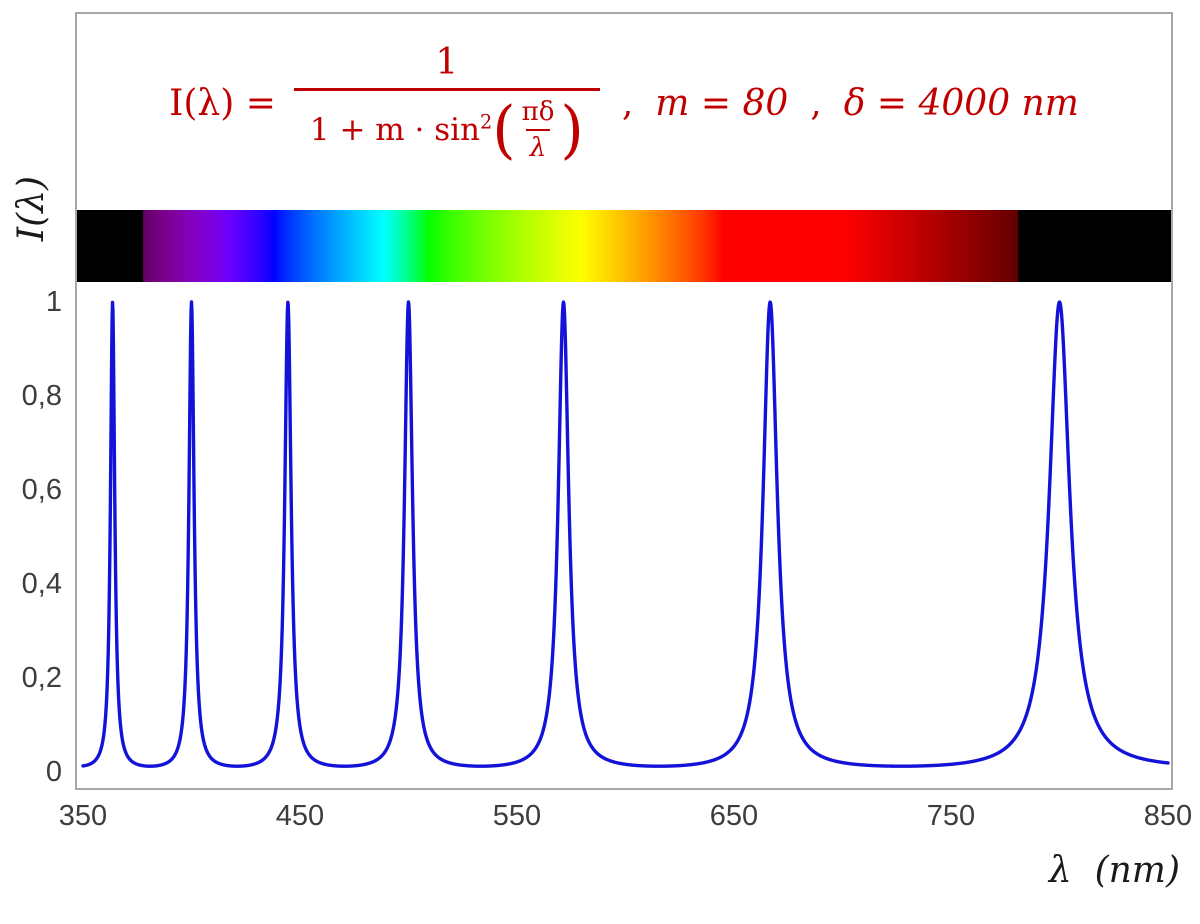  I want to click on x-tick-750: 750, so click(951, 816).